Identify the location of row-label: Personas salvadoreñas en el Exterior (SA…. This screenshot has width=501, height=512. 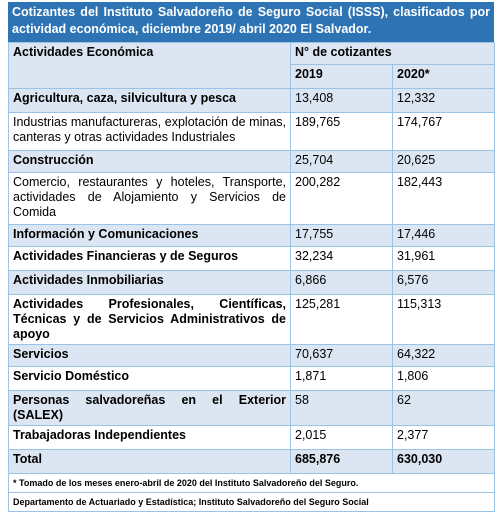
(149, 408).